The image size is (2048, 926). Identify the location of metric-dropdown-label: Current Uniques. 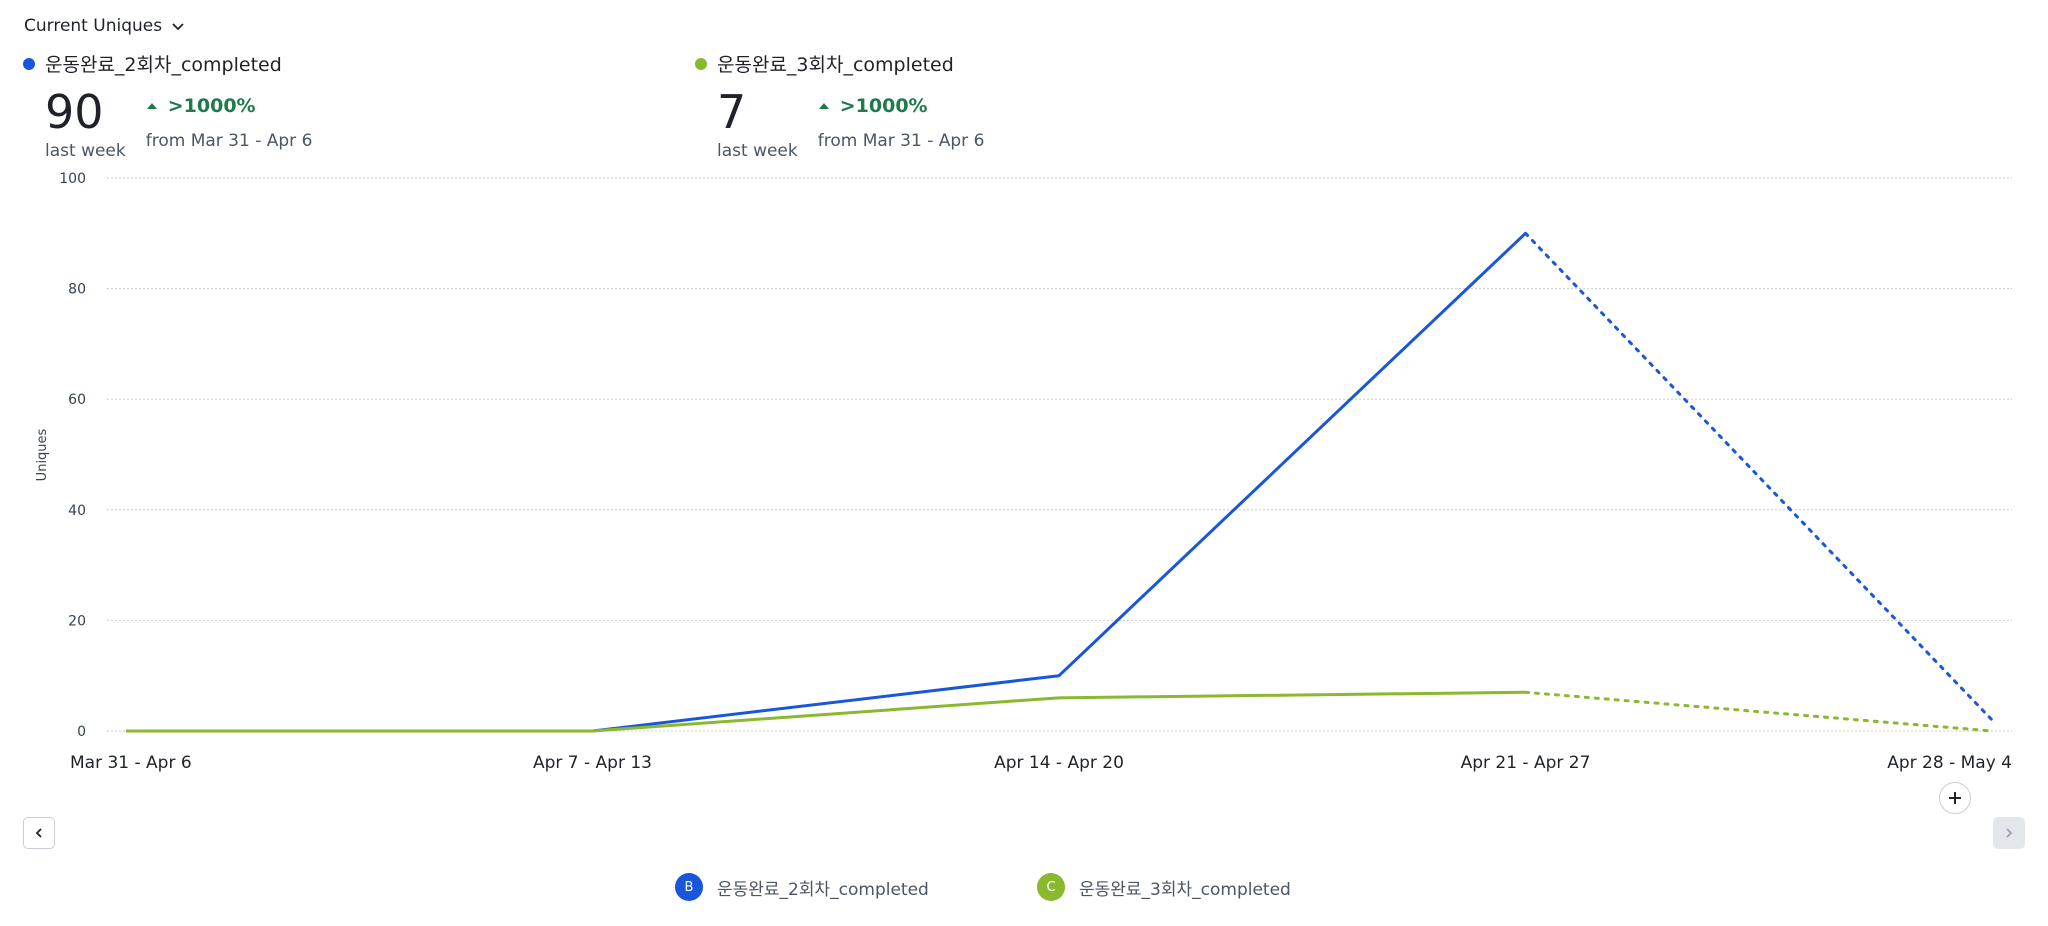
(93, 26).